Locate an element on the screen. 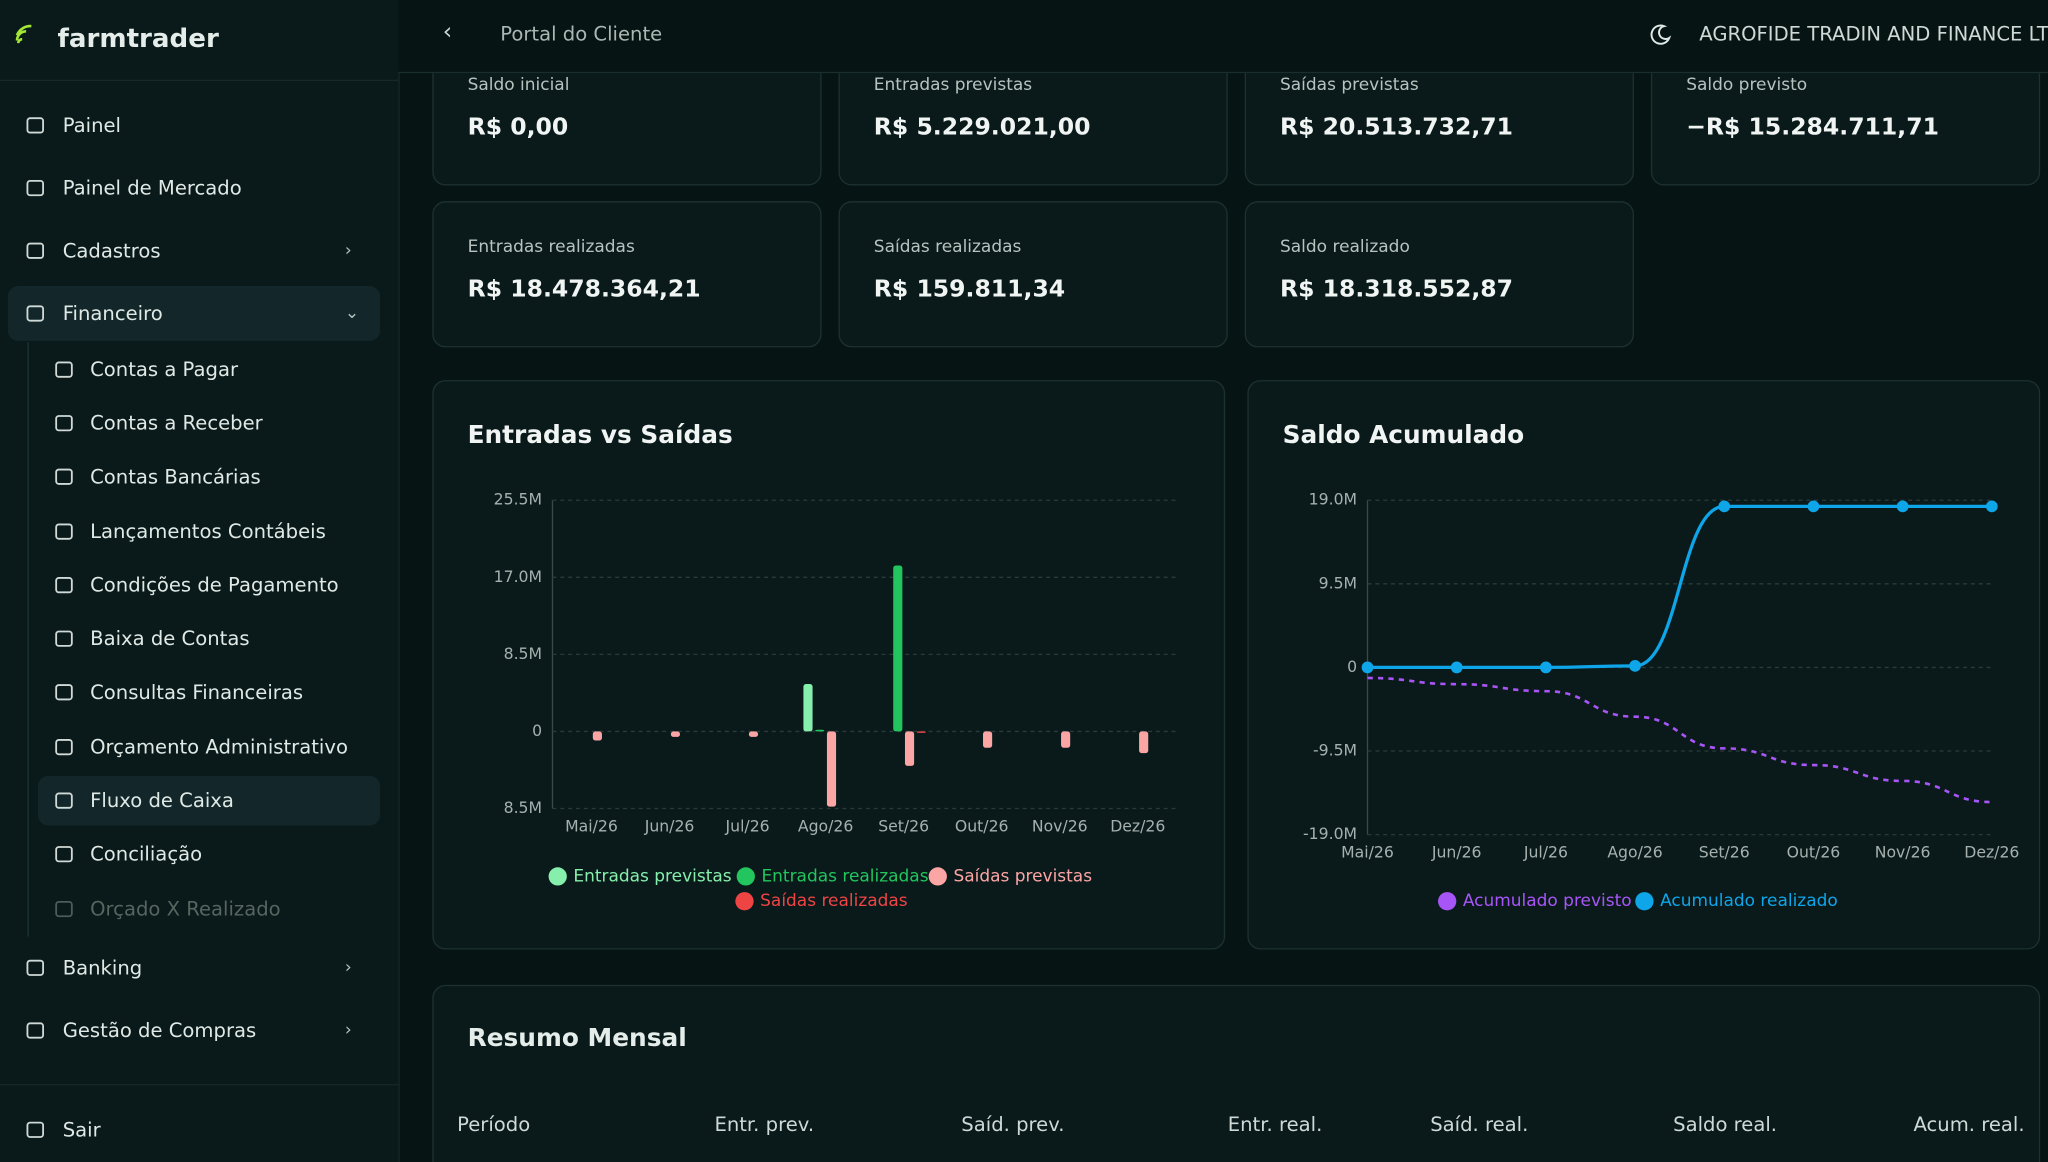 This screenshot has height=1162, width=2048. column-header: Saíd. real. is located at coordinates (1479, 1124).